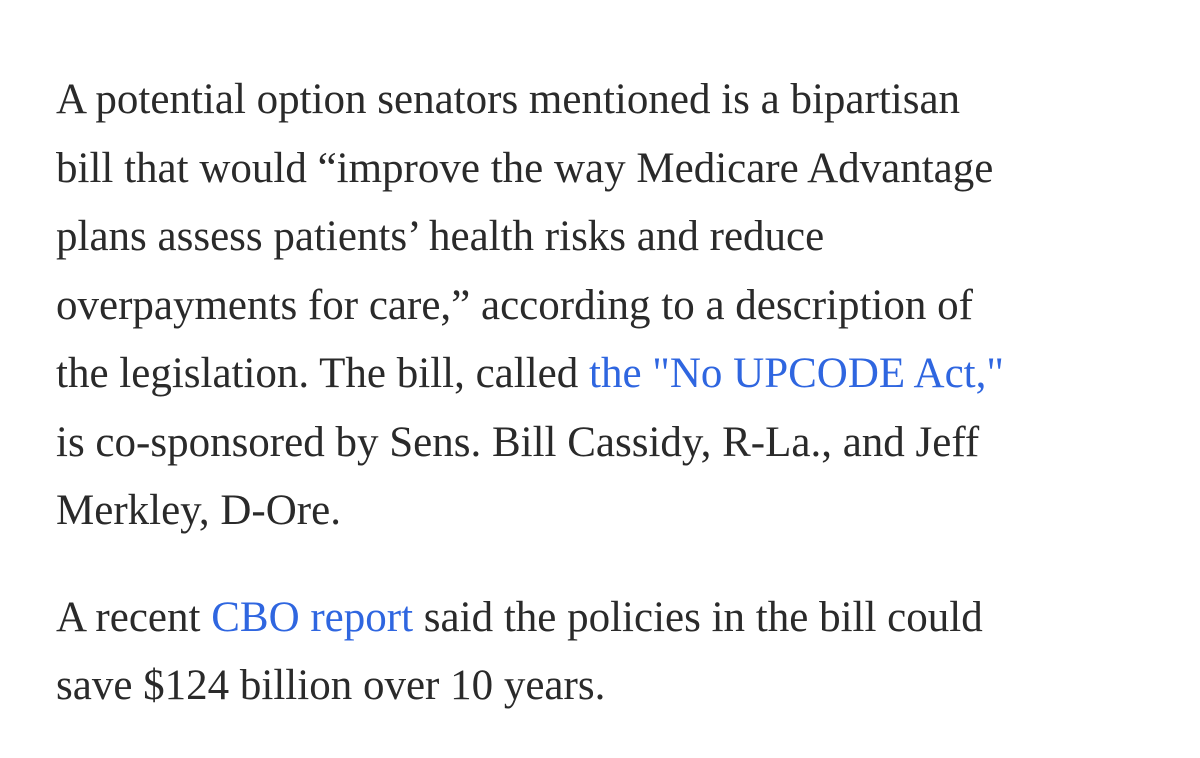 The image size is (1200, 758). I want to click on text-span: A recent, so click(134, 617).